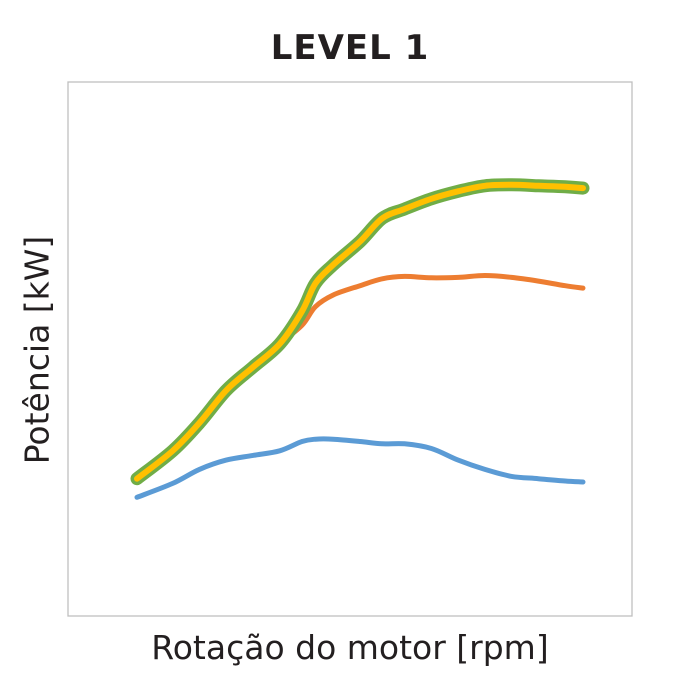 Image resolution: width=700 pixels, height=700 pixels. I want to click on x-axis-label: Rotação do motor [rpm], so click(350, 647).